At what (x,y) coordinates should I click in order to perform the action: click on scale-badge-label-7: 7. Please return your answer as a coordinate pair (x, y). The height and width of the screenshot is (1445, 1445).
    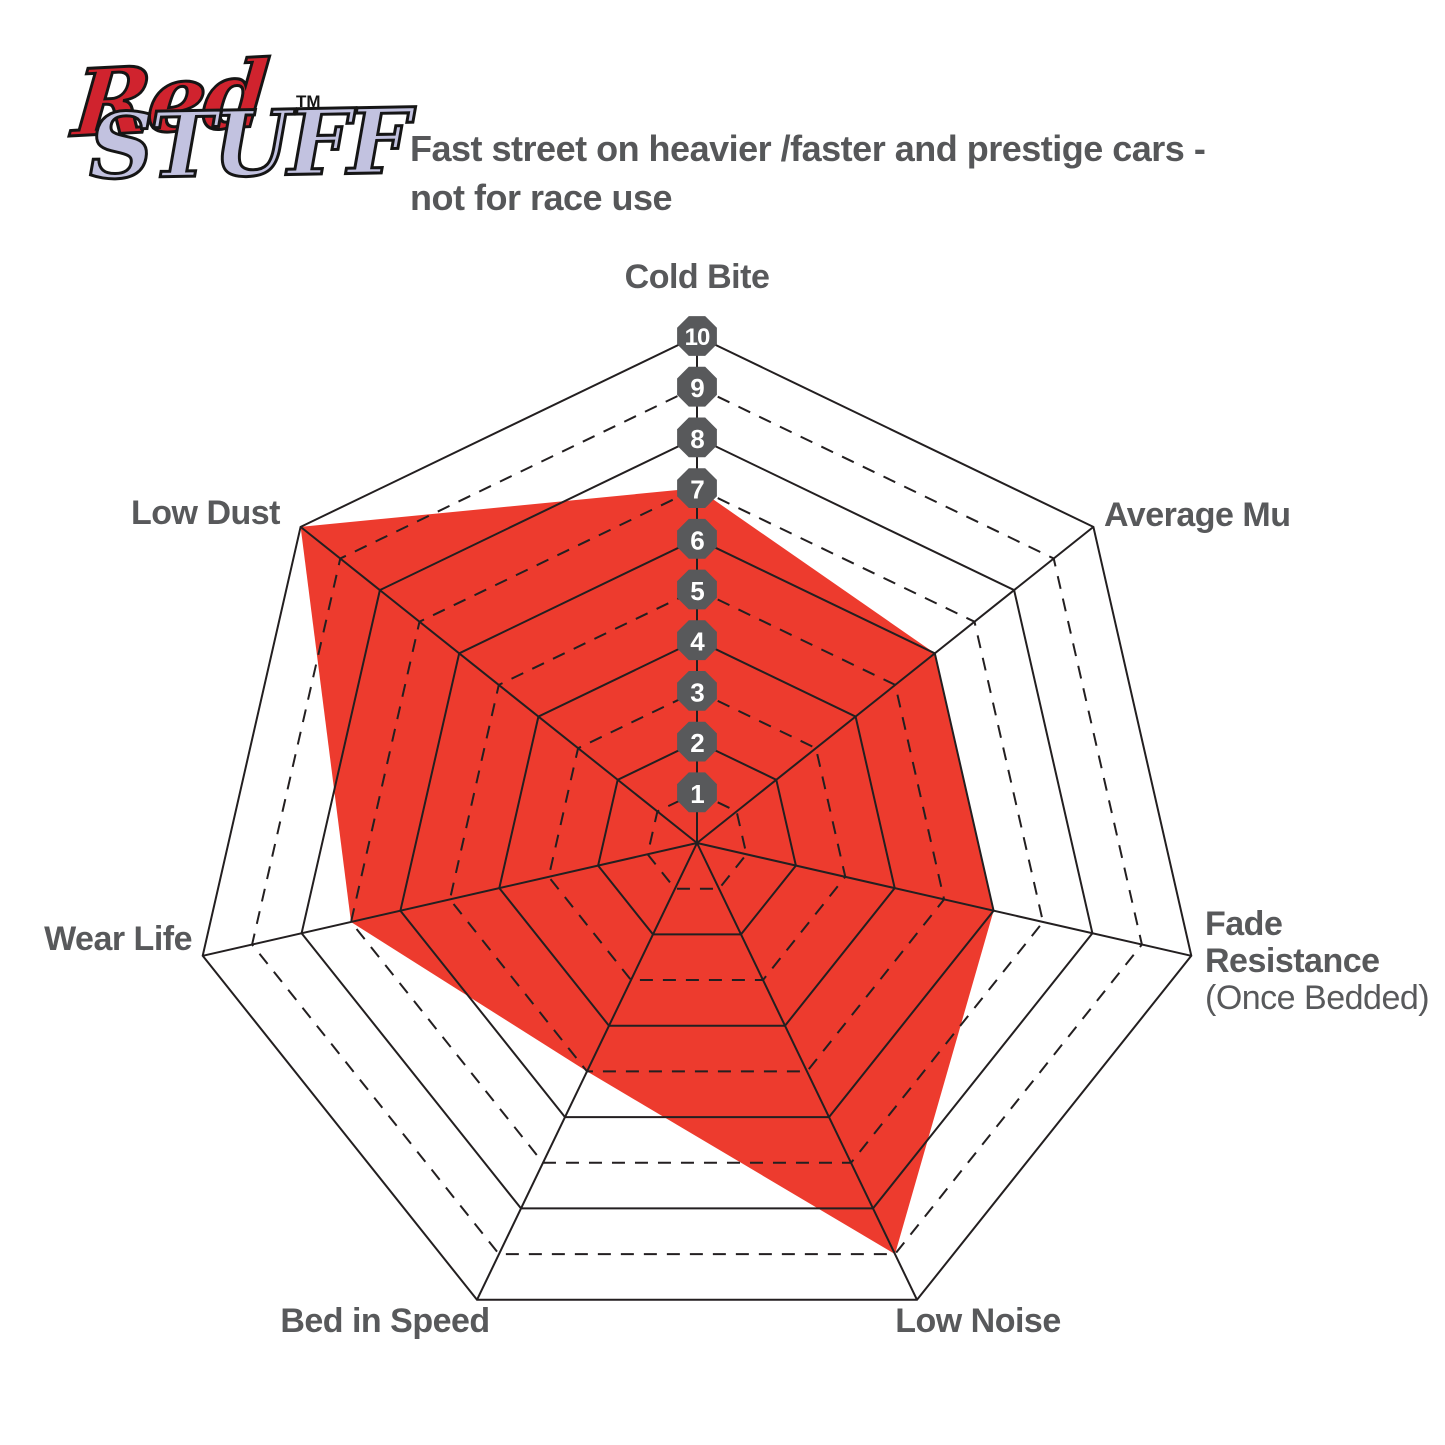
    Looking at the image, I should click on (697, 490).